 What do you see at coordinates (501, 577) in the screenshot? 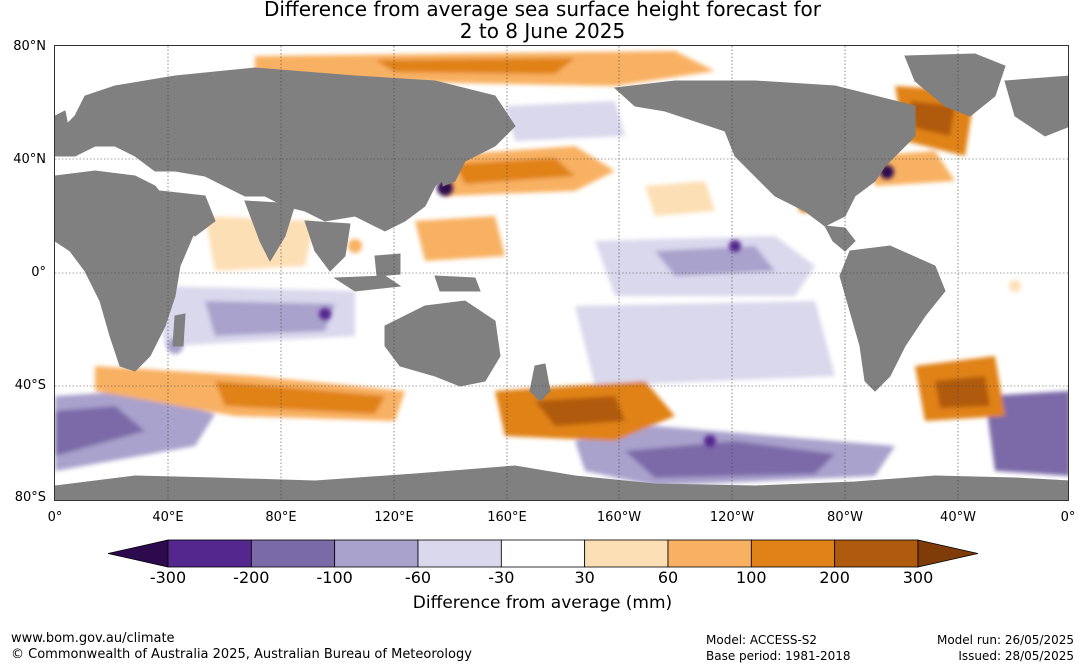
I see `legend-tick-label: -30` at bounding box center [501, 577].